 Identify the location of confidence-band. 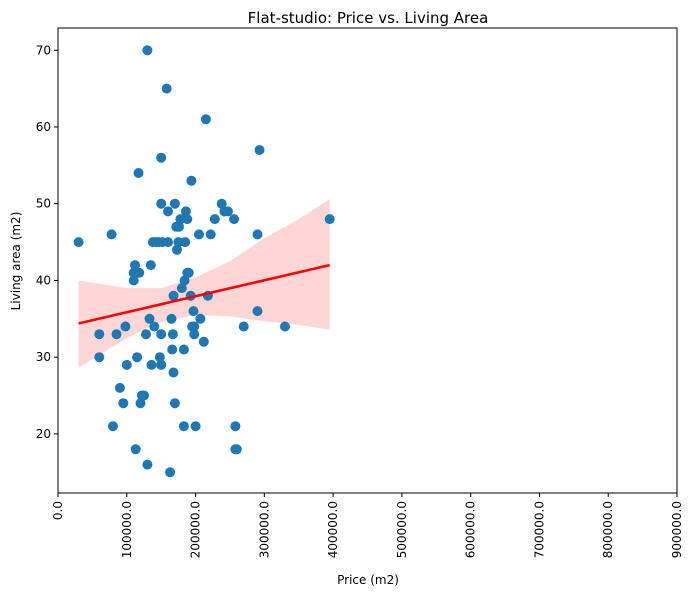
(204, 283).